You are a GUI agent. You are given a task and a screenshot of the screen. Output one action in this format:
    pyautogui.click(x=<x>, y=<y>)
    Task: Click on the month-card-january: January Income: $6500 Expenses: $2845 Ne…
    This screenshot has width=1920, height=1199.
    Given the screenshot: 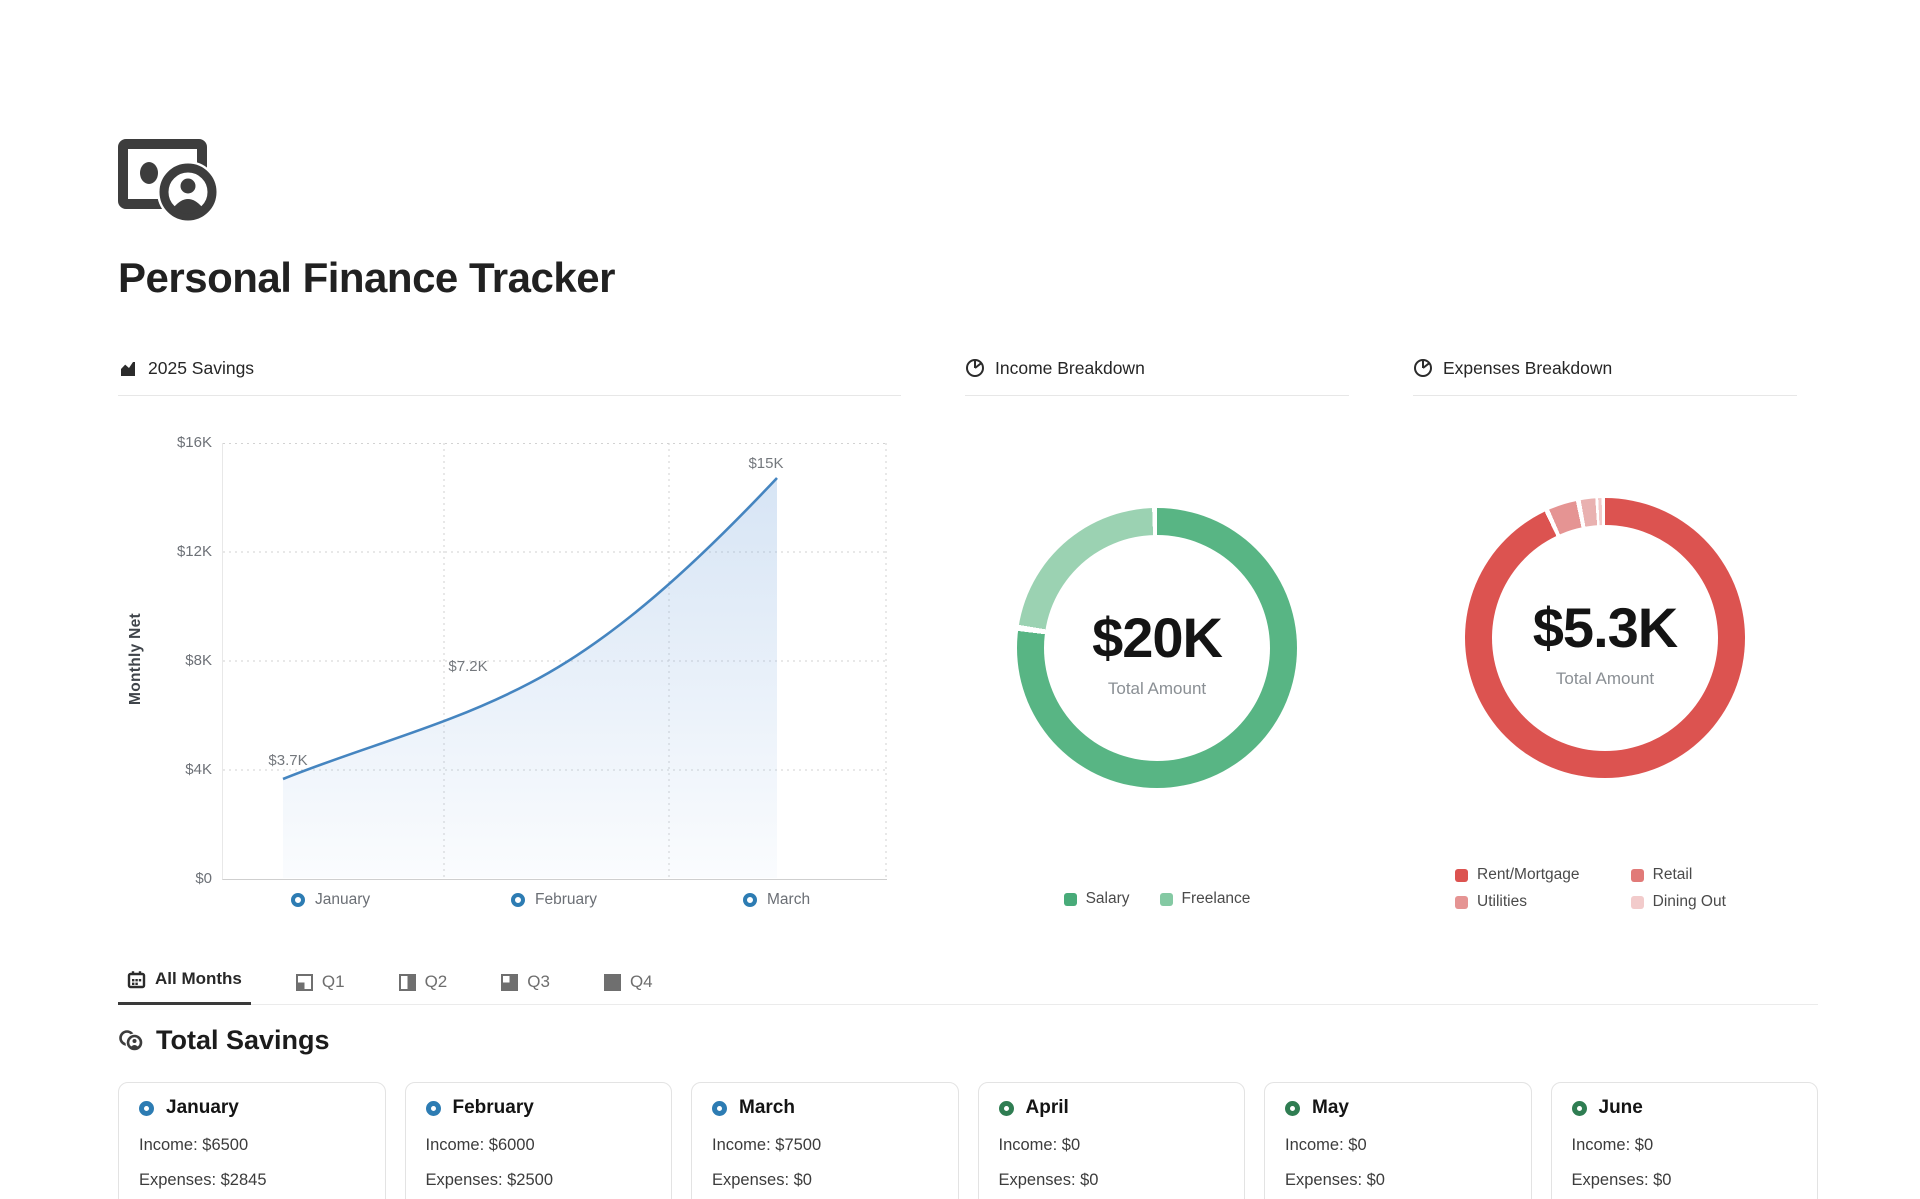 What is the action you would take?
    pyautogui.click(x=252, y=1140)
    